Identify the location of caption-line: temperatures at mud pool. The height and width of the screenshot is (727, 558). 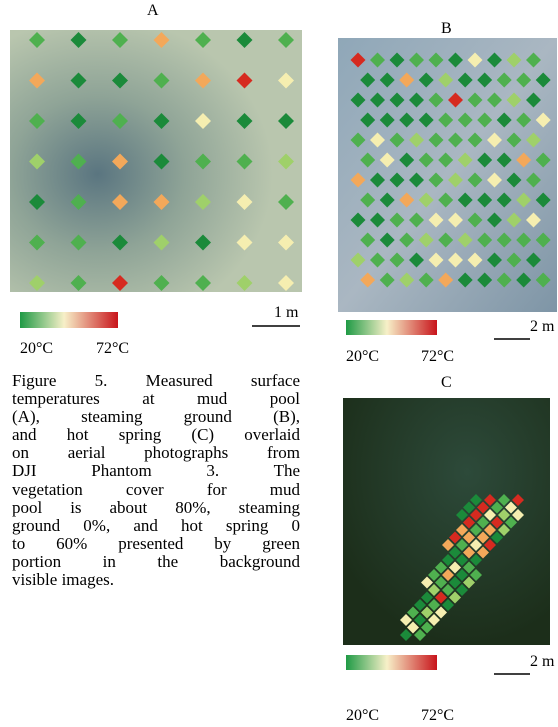
(156, 399).